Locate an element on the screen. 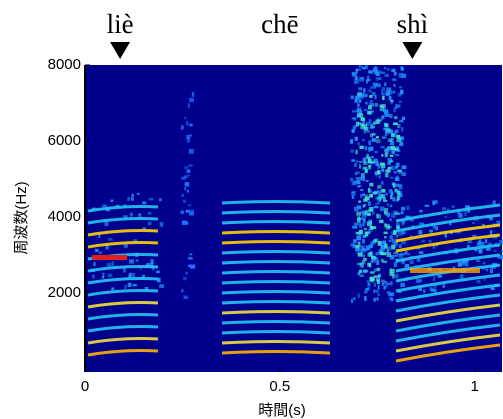  syllable-label: liè is located at coordinates (120, 24).